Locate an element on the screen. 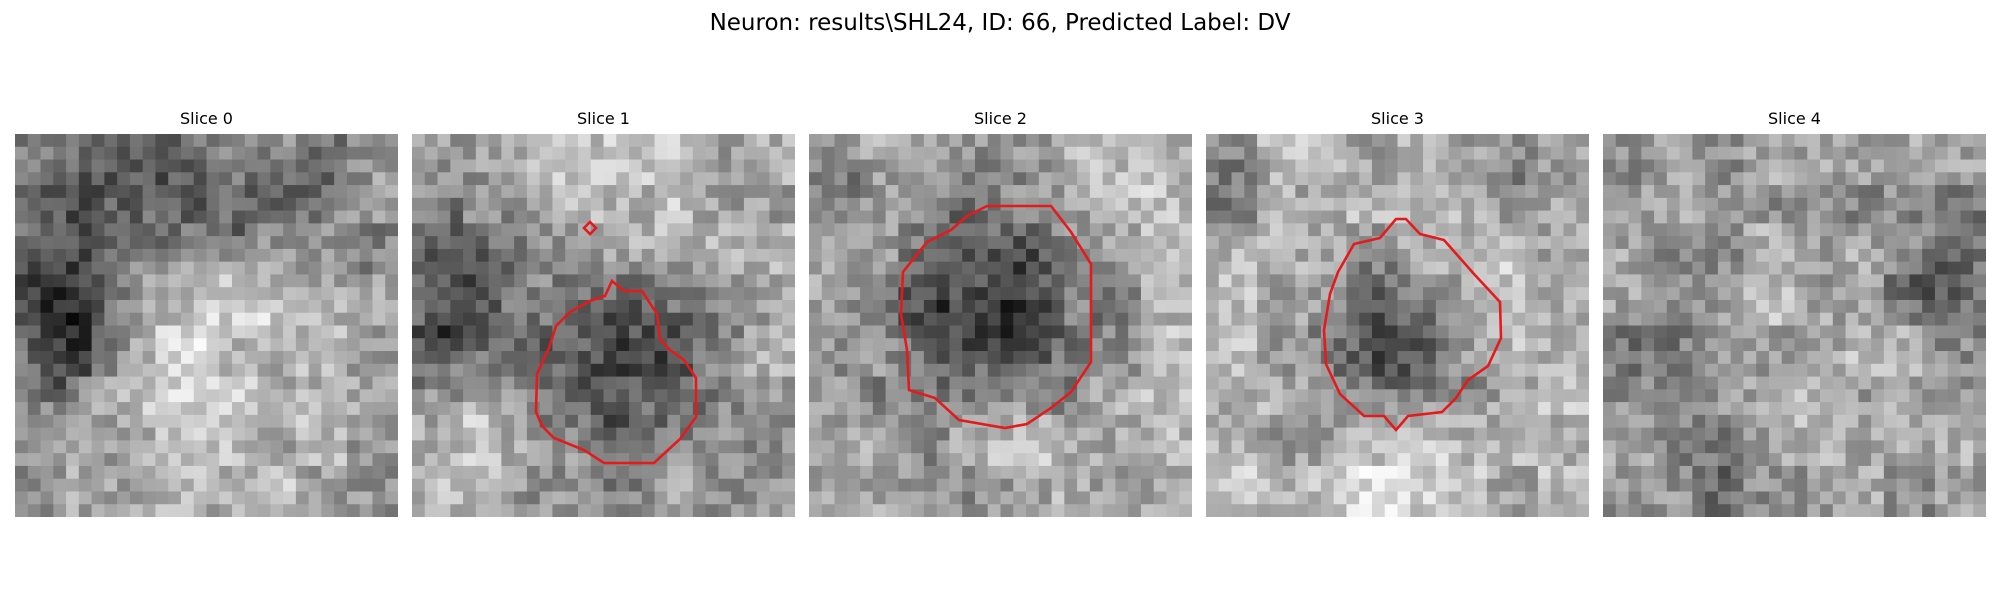 This screenshot has width=2000, height=600. slice-panel-1: Slice 1 is located at coordinates (603, 312).